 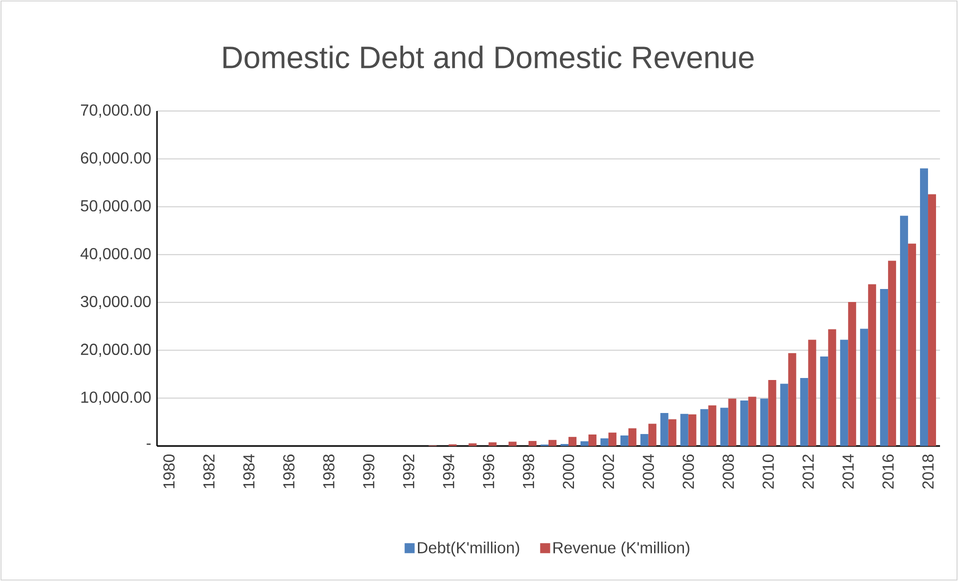 What do you see at coordinates (169, 471) in the screenshot?
I see `x-tick-label: 1980` at bounding box center [169, 471].